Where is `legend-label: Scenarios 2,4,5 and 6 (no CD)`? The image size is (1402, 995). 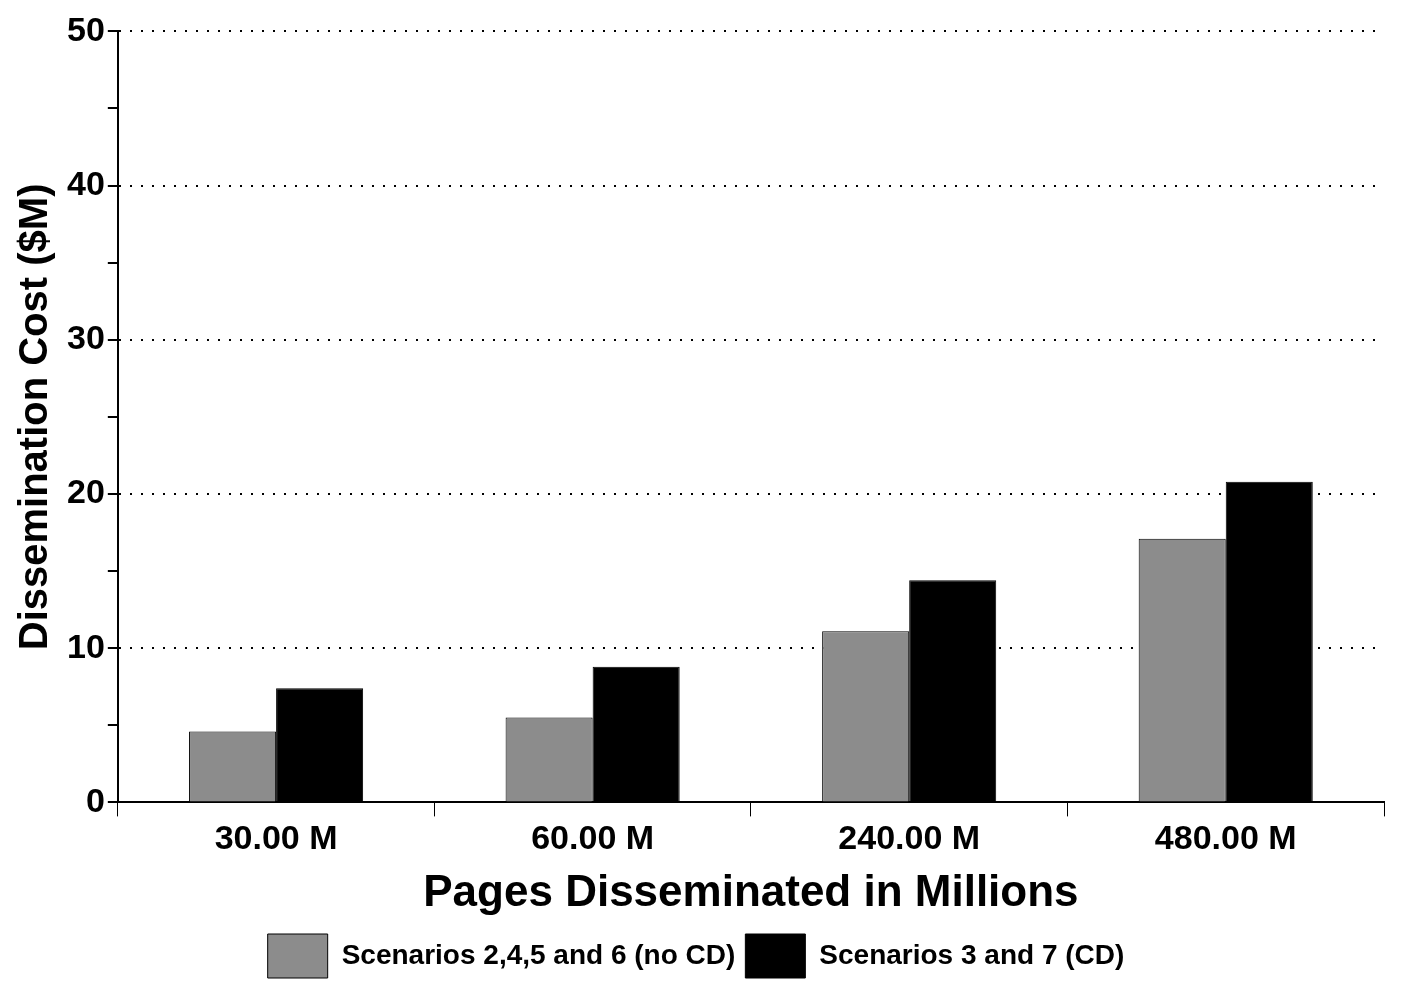
legend-label: Scenarios 2,4,5 and 6 (no CD) is located at coordinates (538, 954).